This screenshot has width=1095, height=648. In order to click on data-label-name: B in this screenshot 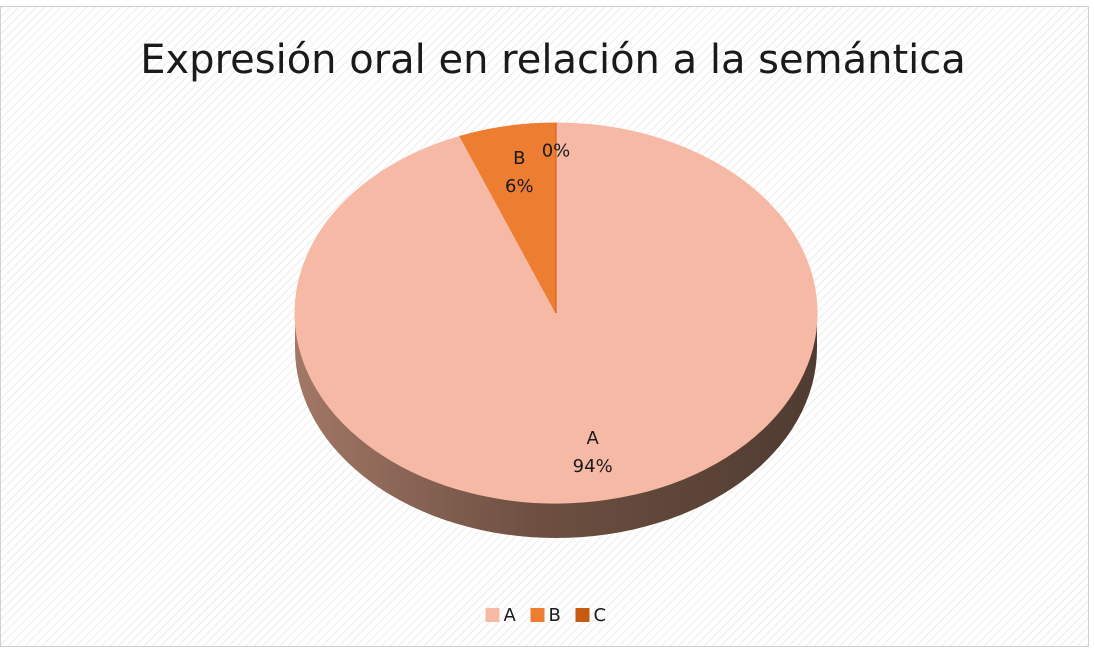, I will do `click(519, 158)`.